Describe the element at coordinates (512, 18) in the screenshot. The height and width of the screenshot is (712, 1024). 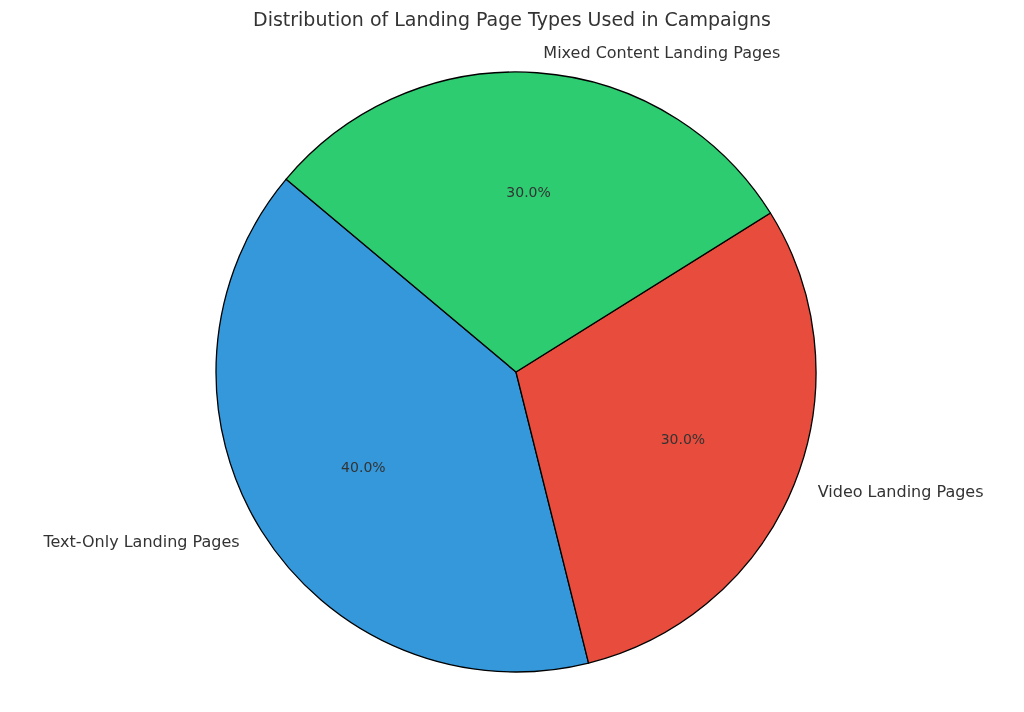
I see `chart-title: Distribution of Landing Page Types Used in Campaigns` at that location.